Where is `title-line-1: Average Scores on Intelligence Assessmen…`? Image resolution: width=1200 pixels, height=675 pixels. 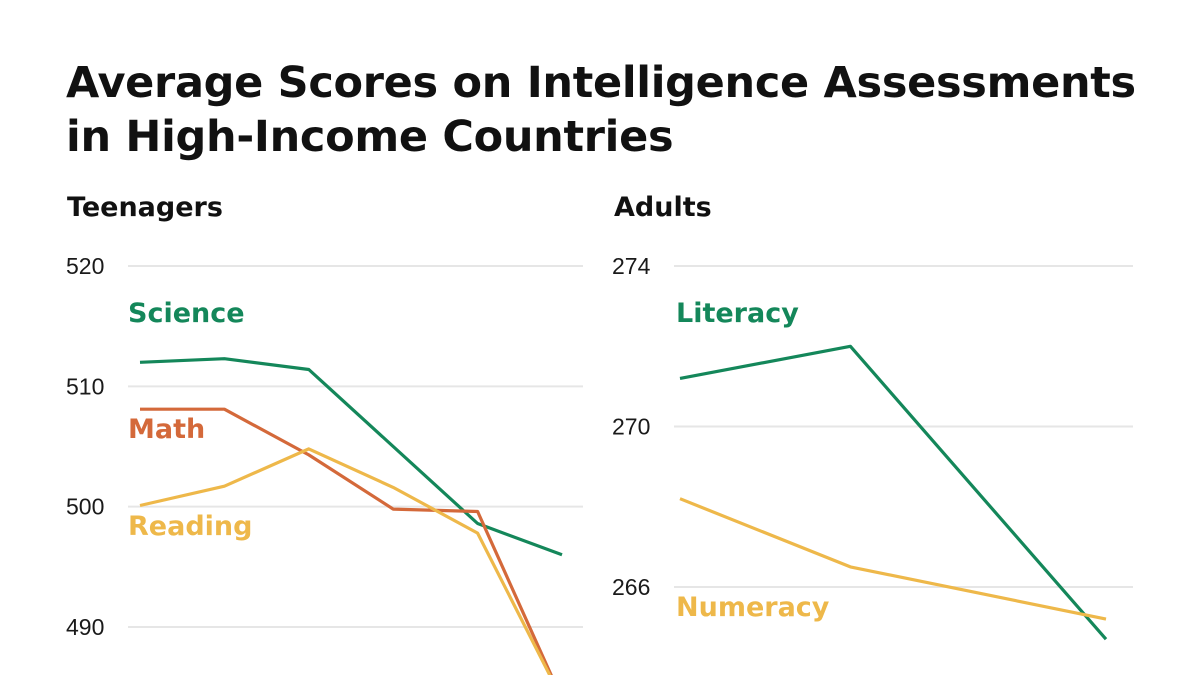
title-line-1: Average Scores on Intelligence Assessmen… is located at coordinates (601, 83).